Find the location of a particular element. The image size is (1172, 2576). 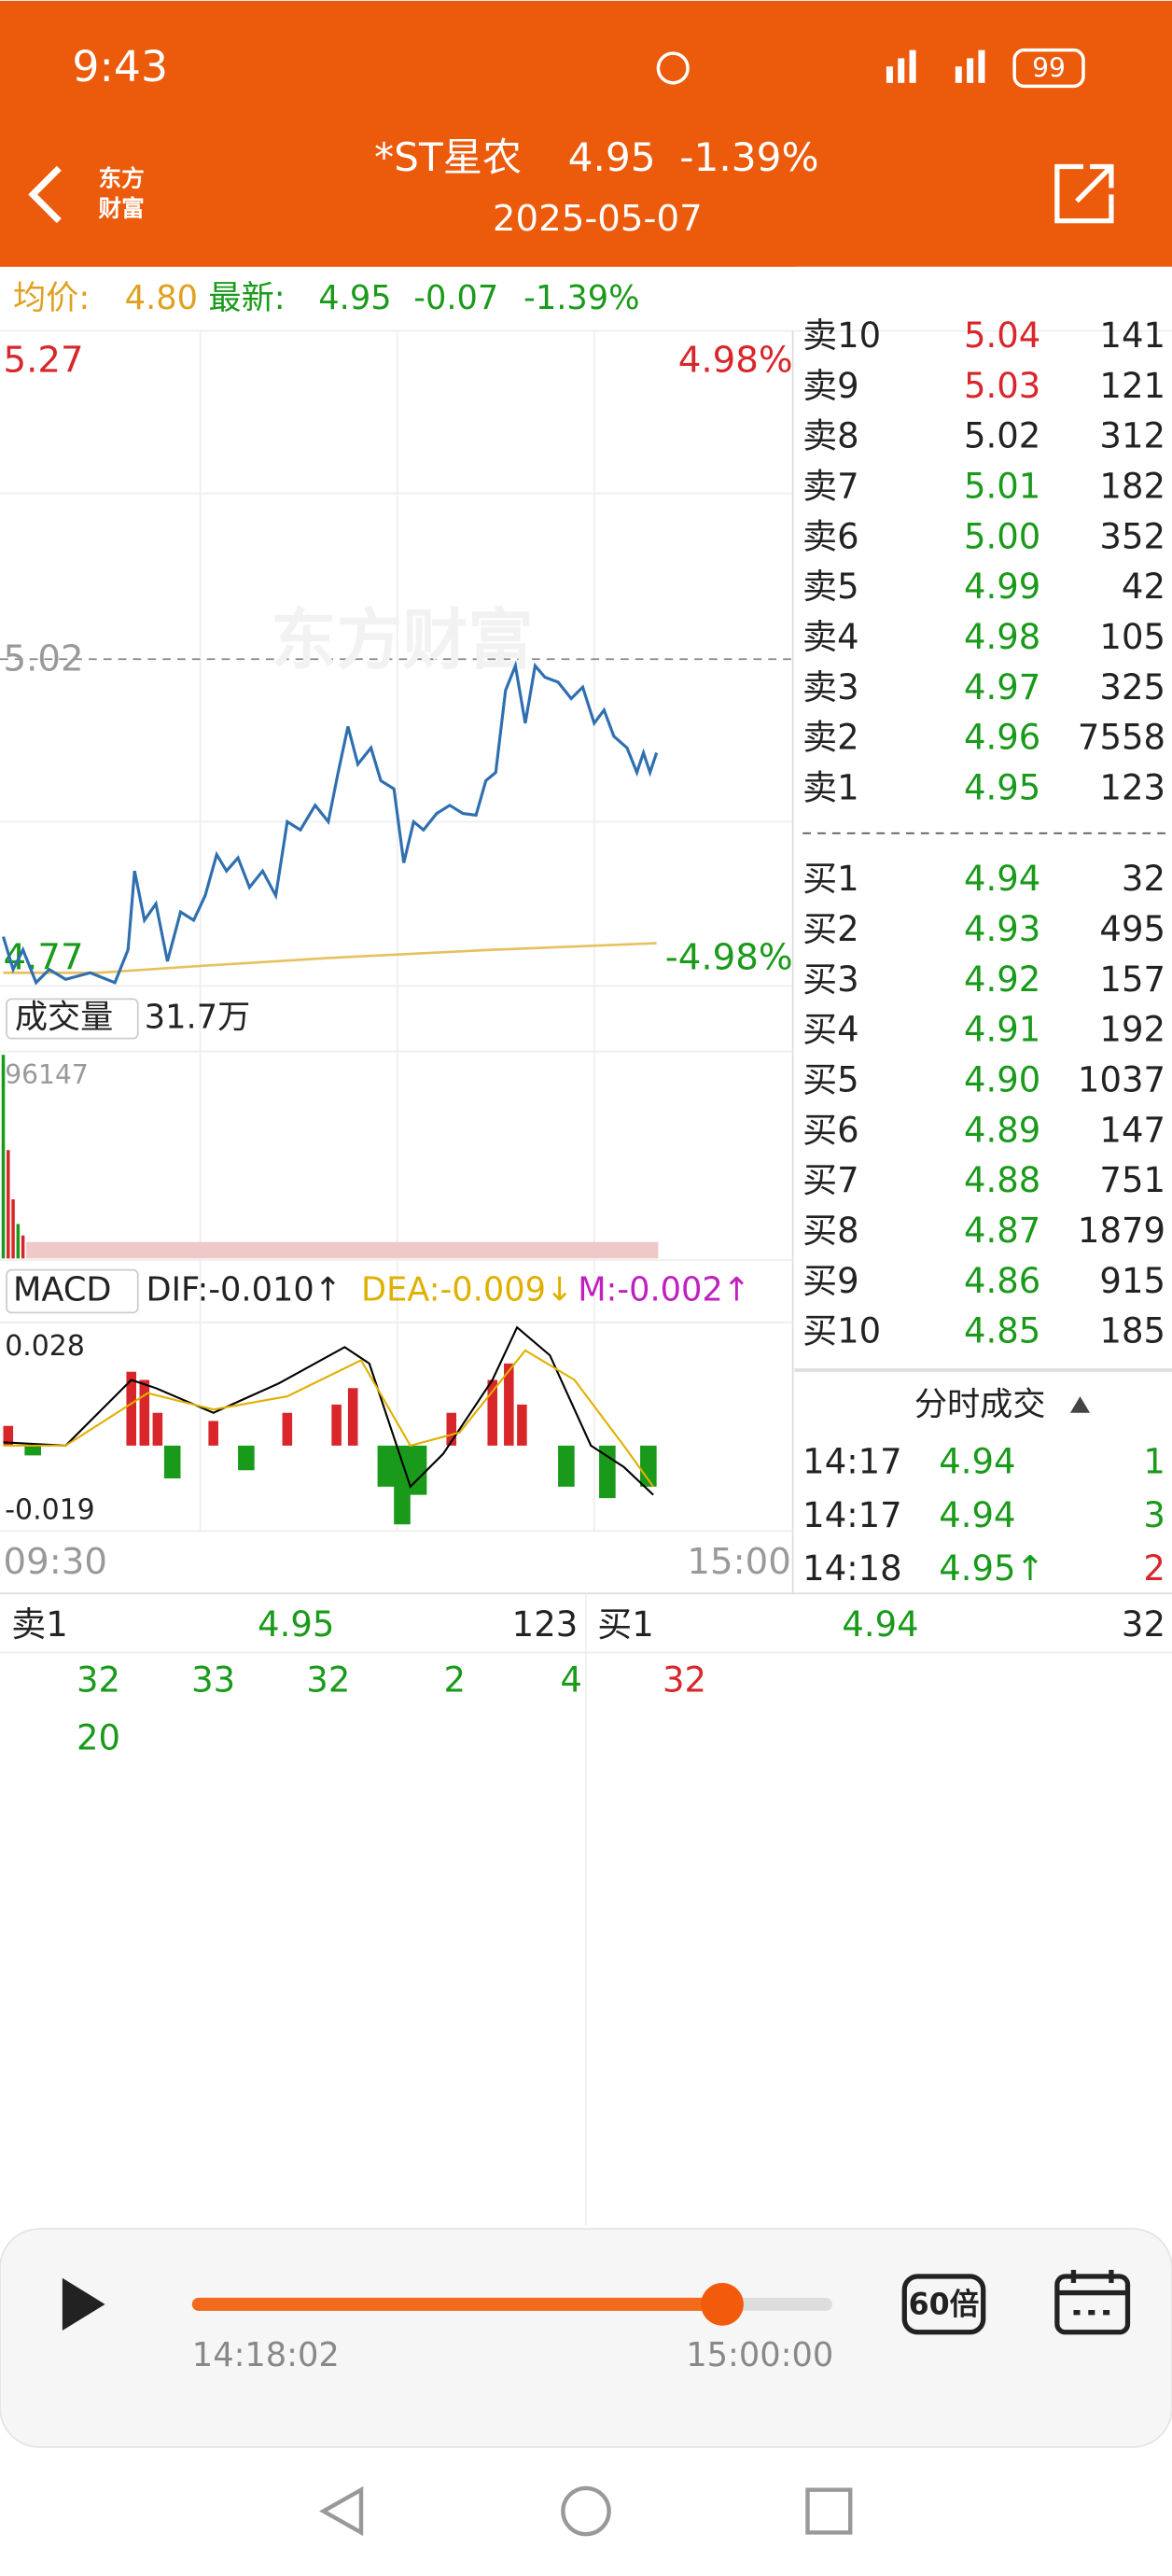

status-icons is located at coordinates (820, 67).